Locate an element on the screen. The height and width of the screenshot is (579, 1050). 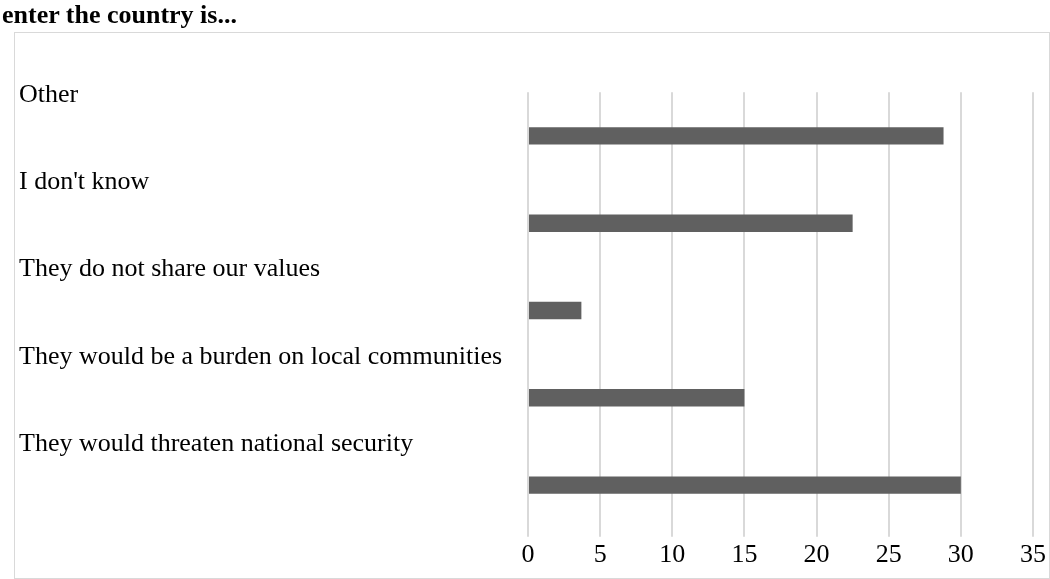
y-tick-label: Other is located at coordinates (49, 93).